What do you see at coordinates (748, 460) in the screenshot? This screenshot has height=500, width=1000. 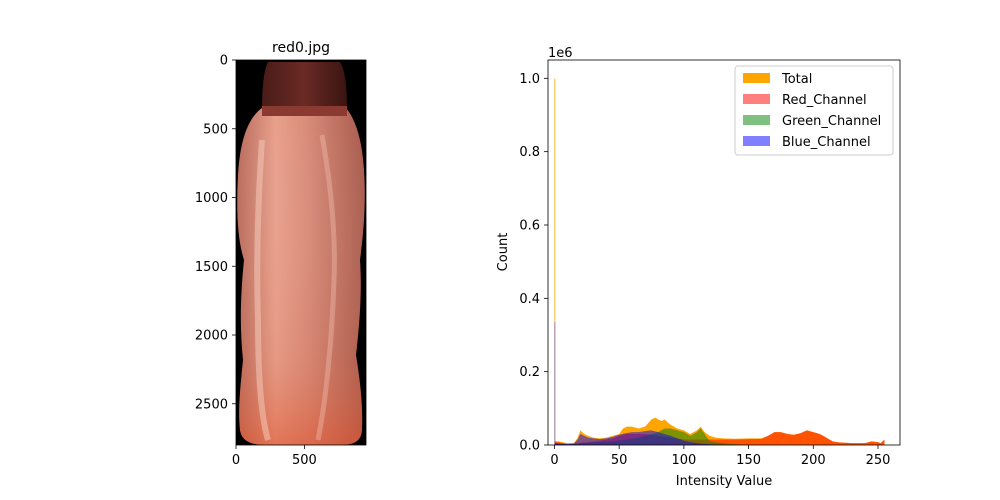 I see `x-tick-label: 150` at bounding box center [748, 460].